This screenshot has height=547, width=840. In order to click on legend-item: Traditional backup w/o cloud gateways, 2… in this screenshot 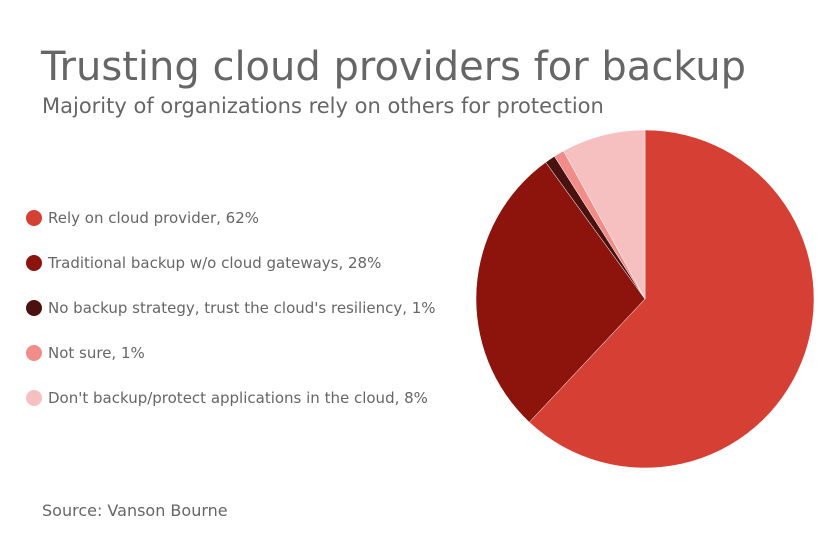, I will do `click(251, 262)`.